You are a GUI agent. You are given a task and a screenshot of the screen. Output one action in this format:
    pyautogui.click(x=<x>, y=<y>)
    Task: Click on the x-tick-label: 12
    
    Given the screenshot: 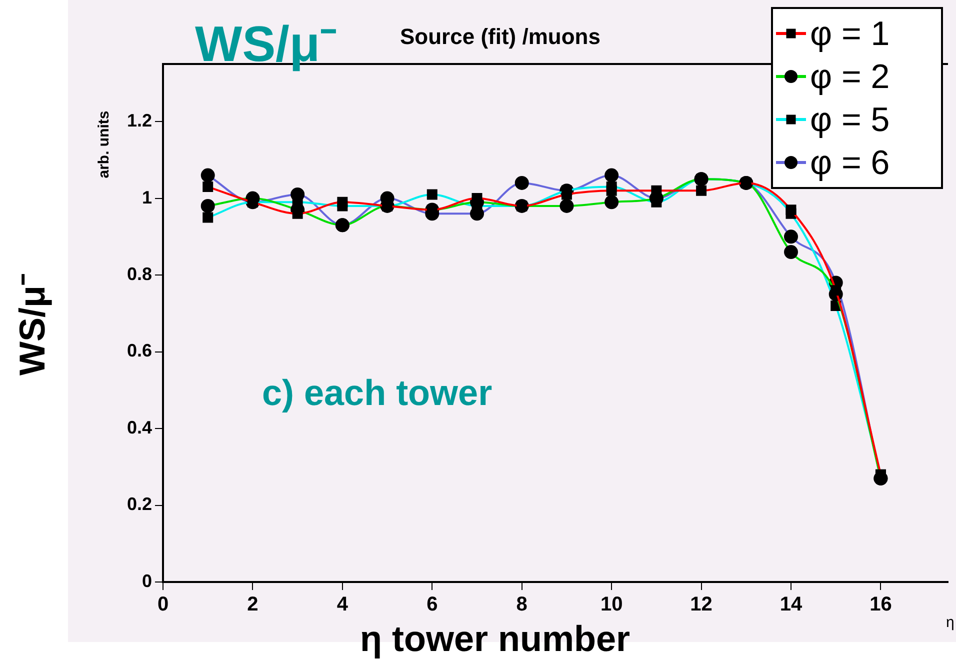 What is the action you would take?
    pyautogui.click(x=701, y=605)
    